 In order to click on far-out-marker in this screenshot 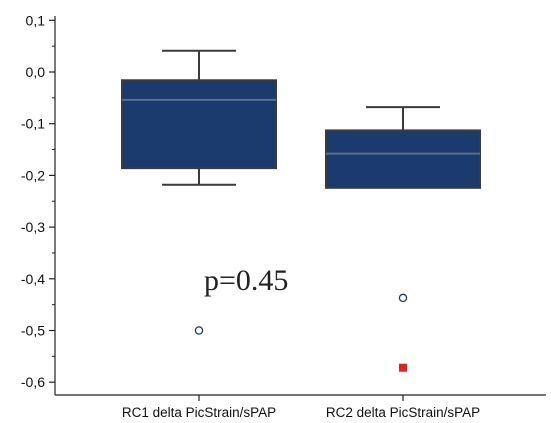, I will do `click(403, 367)`.